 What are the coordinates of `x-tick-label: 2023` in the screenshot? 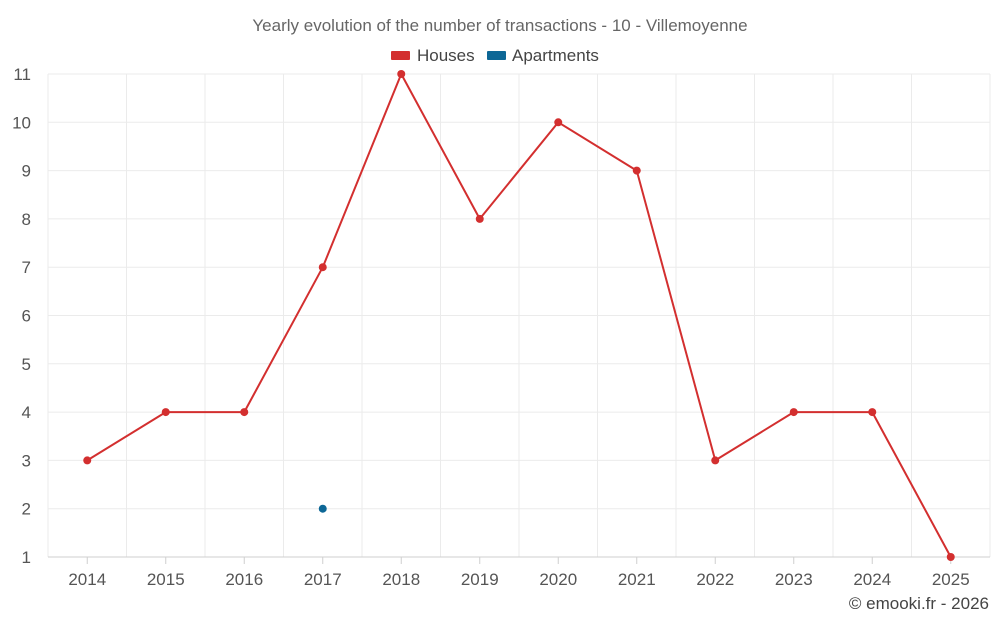 It's located at (794, 579).